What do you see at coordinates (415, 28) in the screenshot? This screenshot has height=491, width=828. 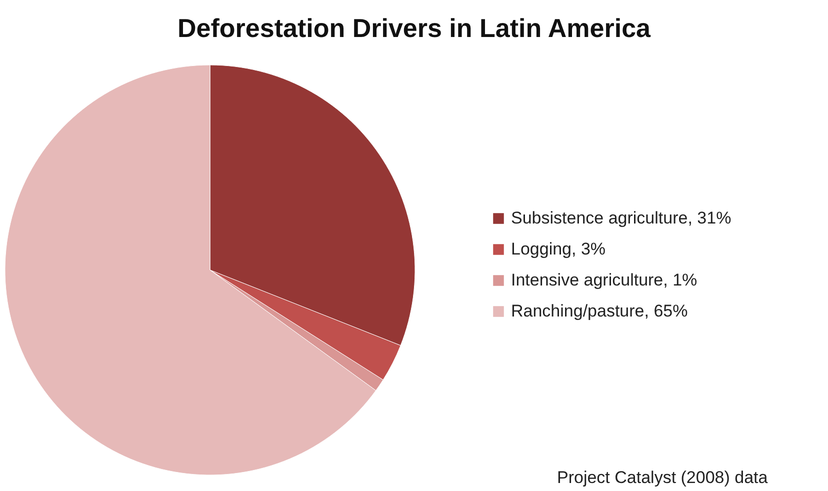 I see `chart-title: Deforestation Drivers in Latin America` at bounding box center [415, 28].